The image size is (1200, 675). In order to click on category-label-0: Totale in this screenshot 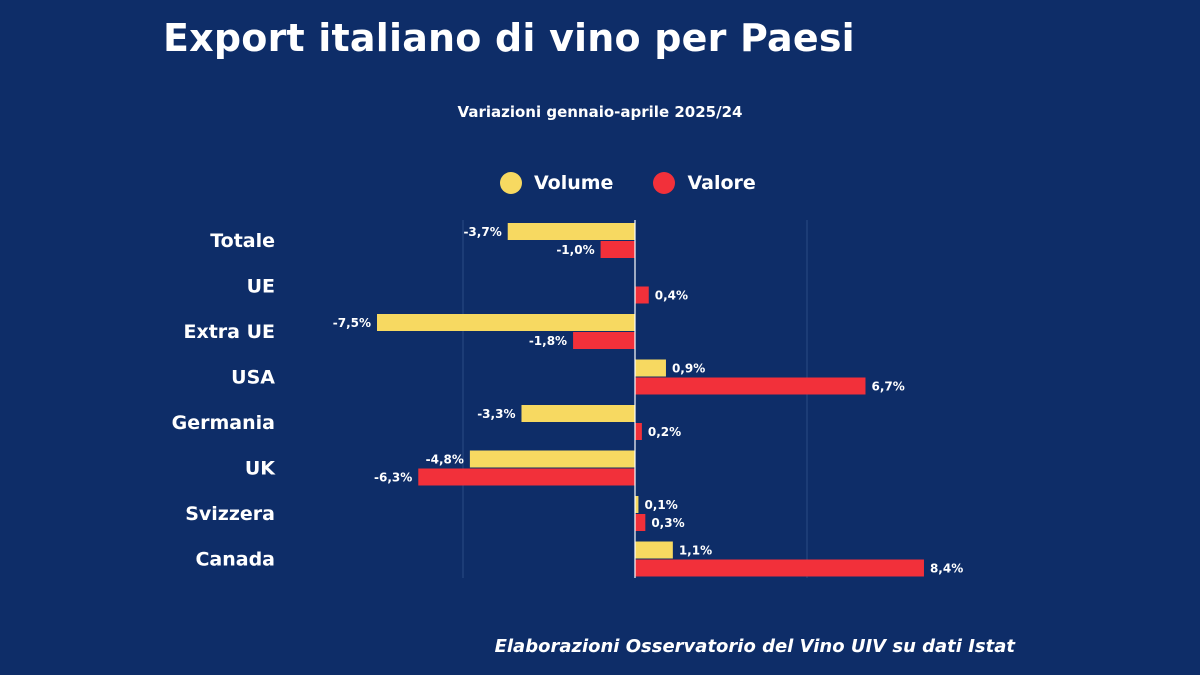, I will do `click(242, 241)`.